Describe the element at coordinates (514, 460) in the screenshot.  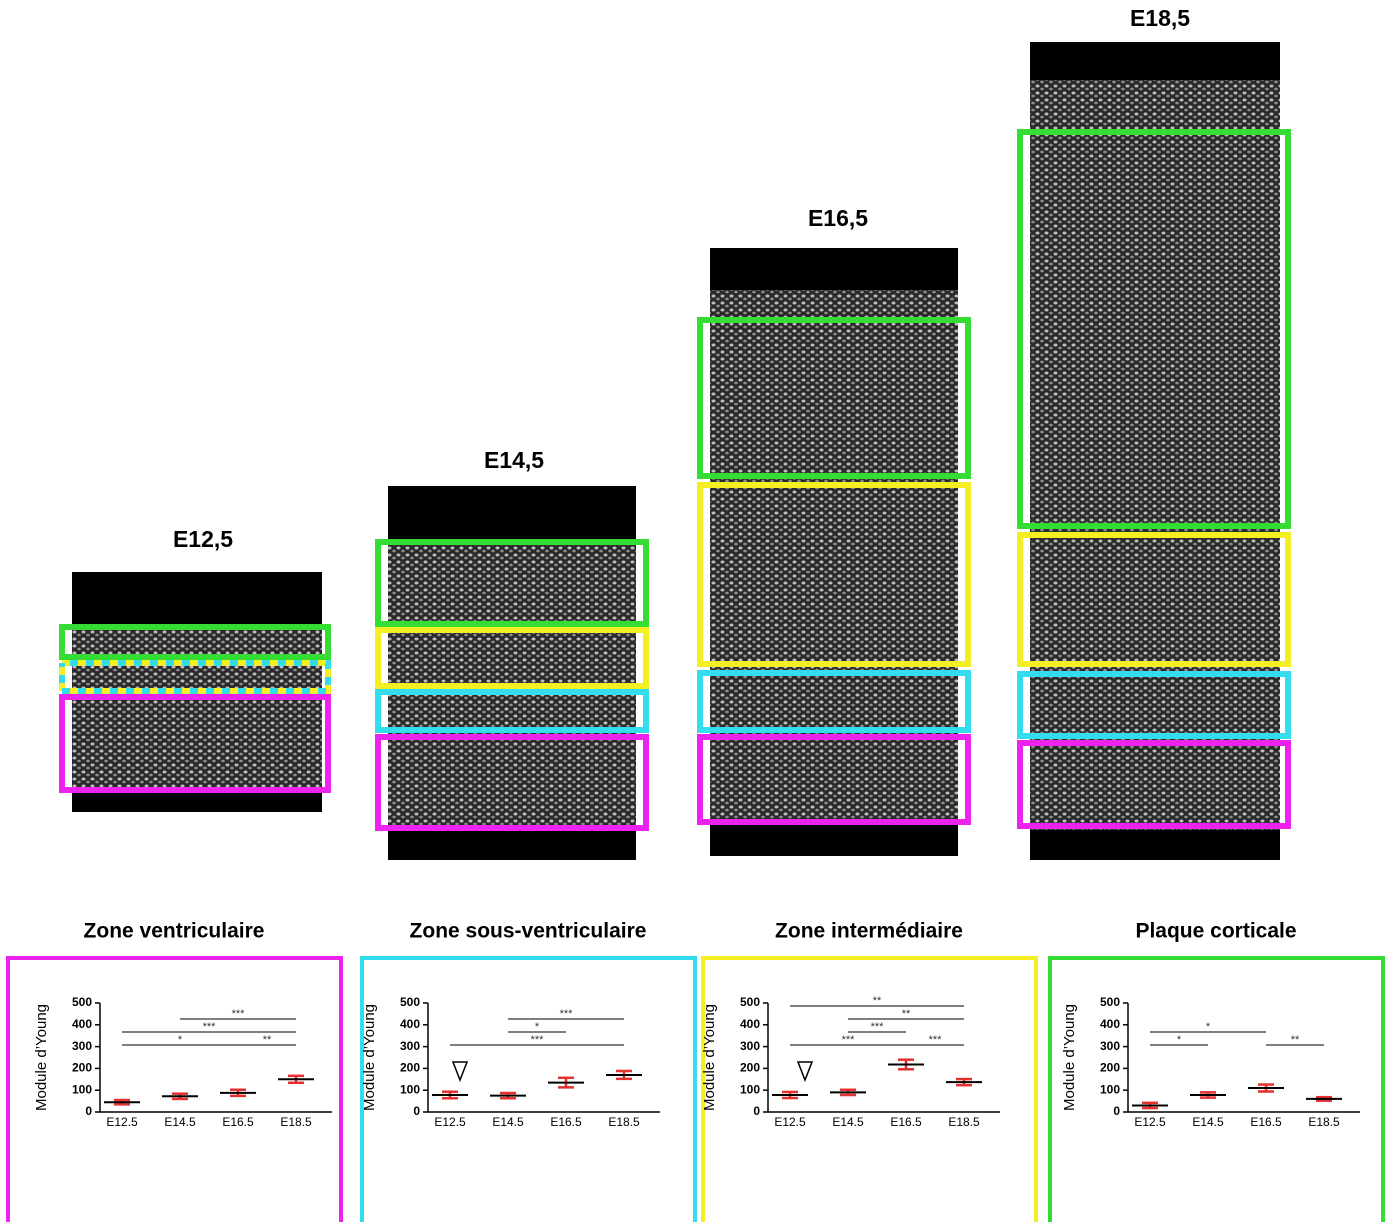
I see `stage-label: E14,5` at that location.